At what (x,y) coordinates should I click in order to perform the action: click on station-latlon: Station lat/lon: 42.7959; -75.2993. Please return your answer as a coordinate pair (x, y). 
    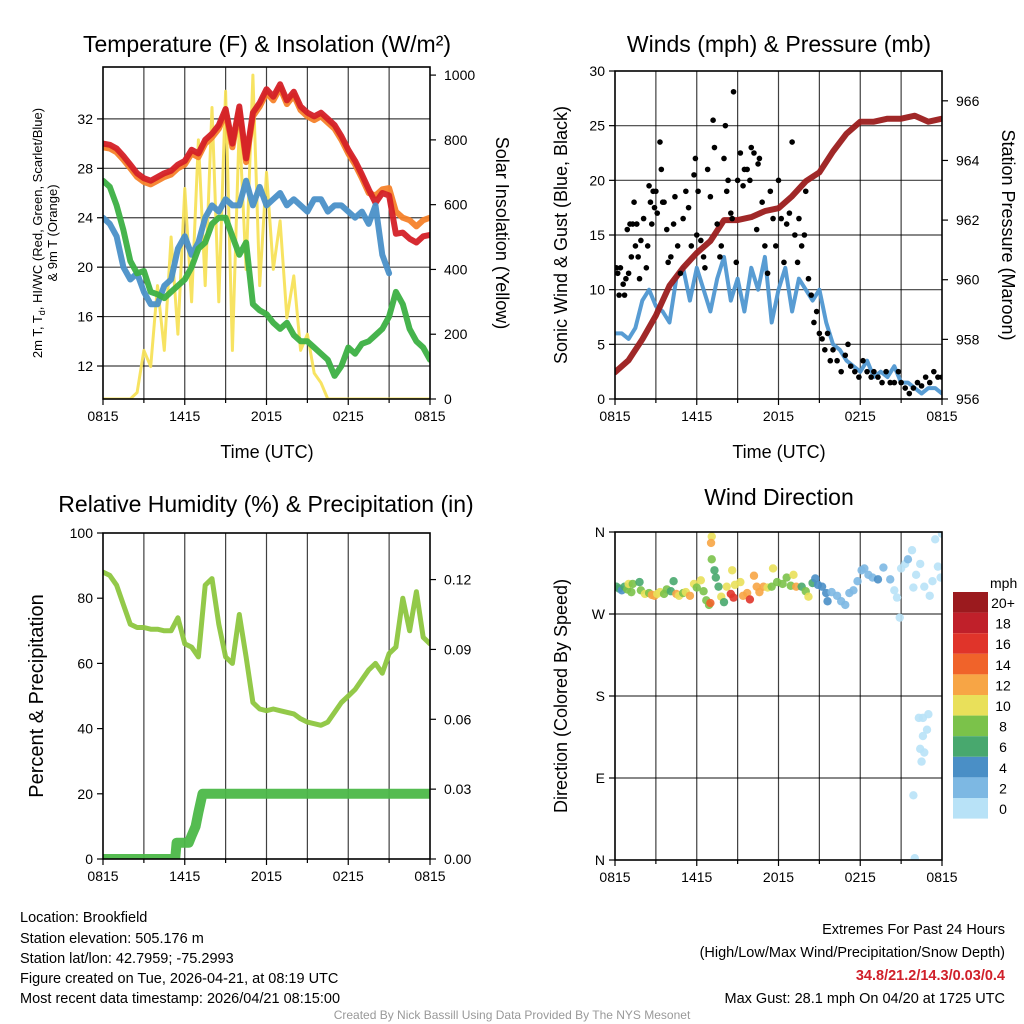
    Looking at the image, I should click on (127, 959).